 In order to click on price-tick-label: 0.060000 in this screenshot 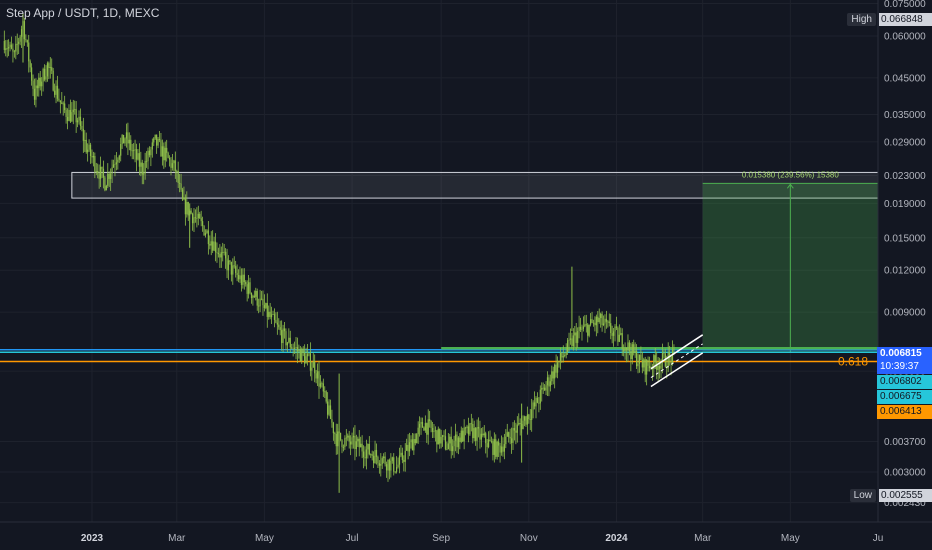, I will do `click(905, 37)`.